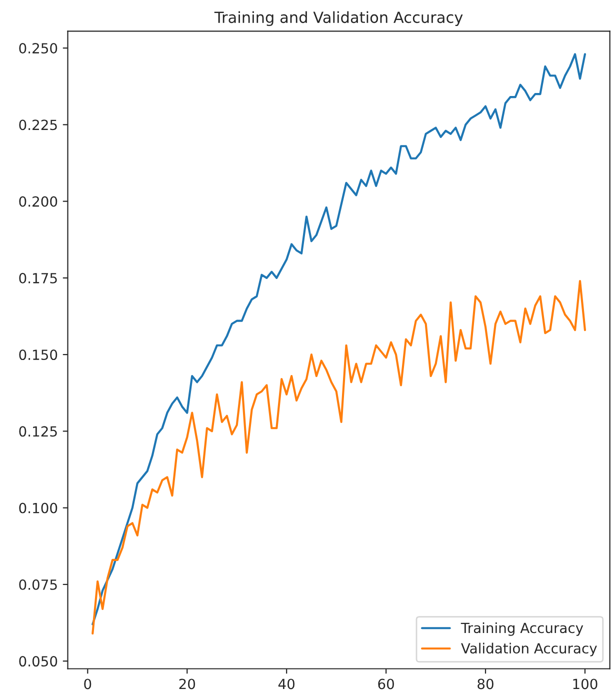  What do you see at coordinates (187, 684) in the screenshot?
I see `x-tick-label: 20` at bounding box center [187, 684].